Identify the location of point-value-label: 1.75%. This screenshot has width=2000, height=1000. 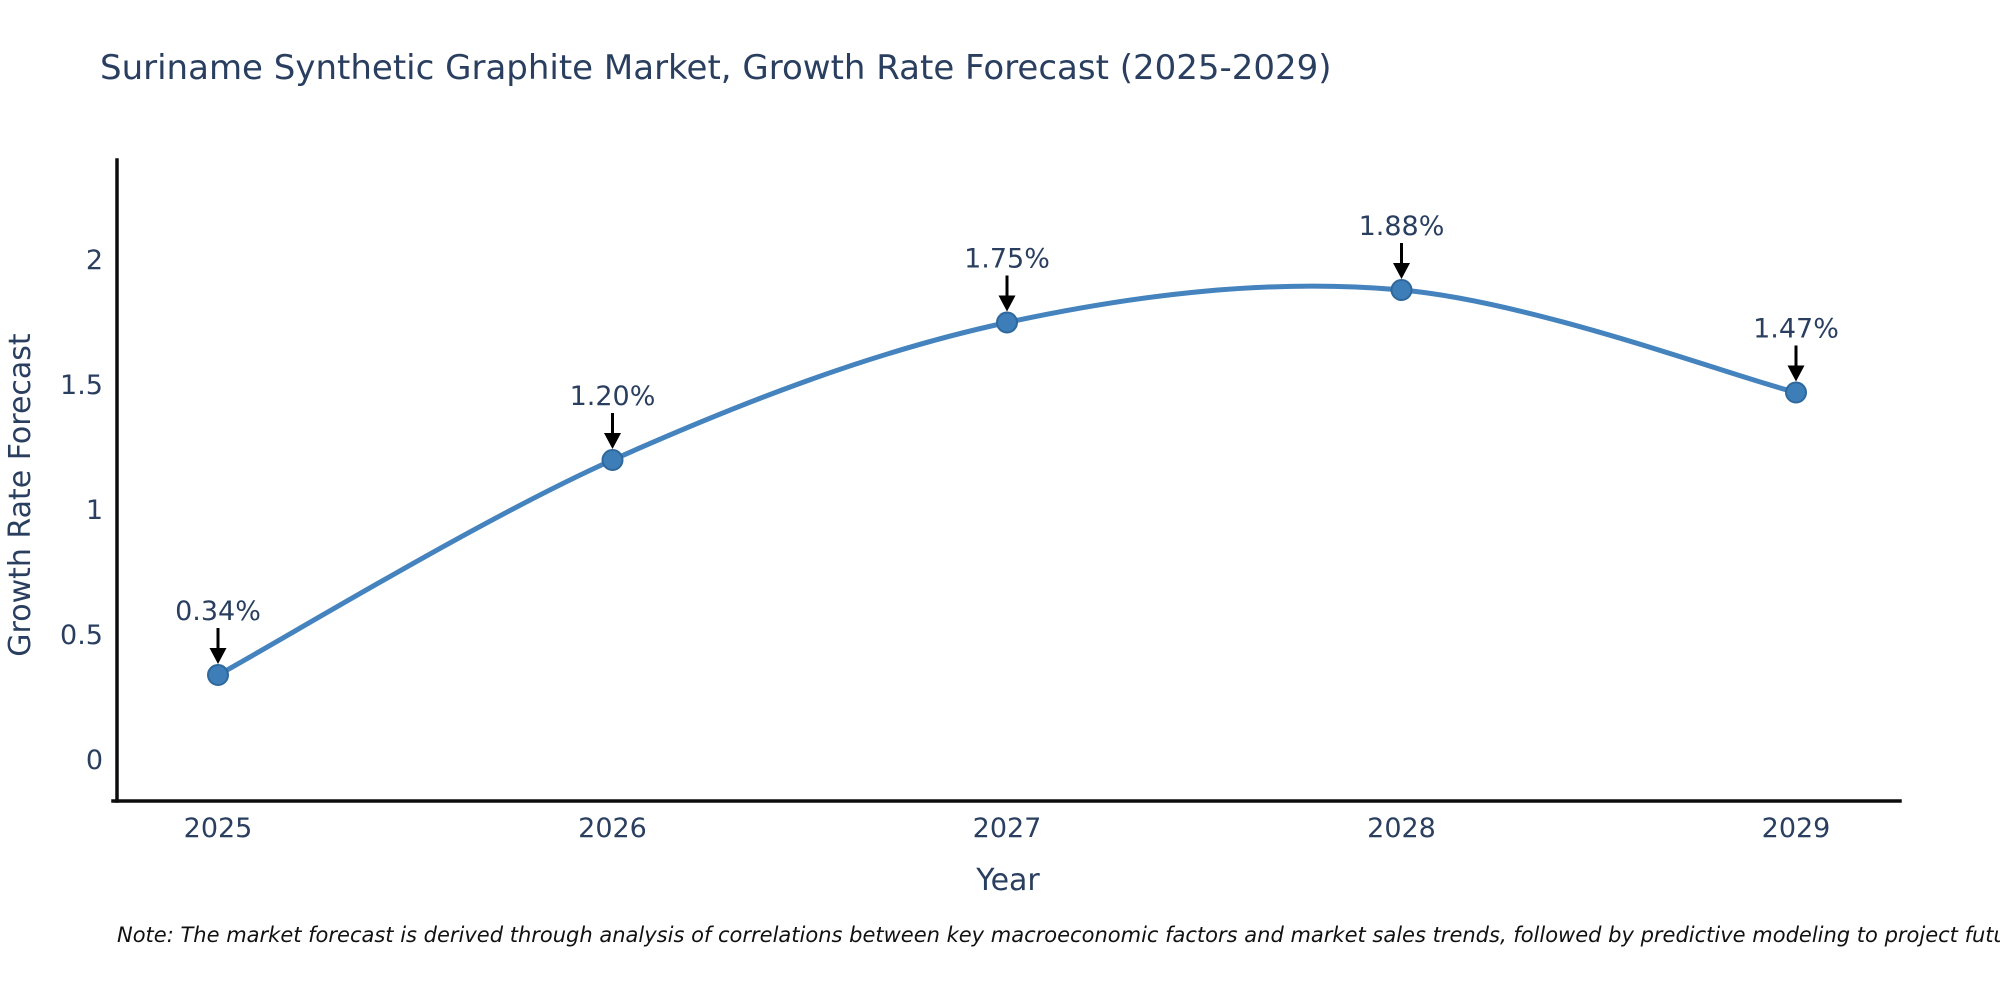
(1007, 259).